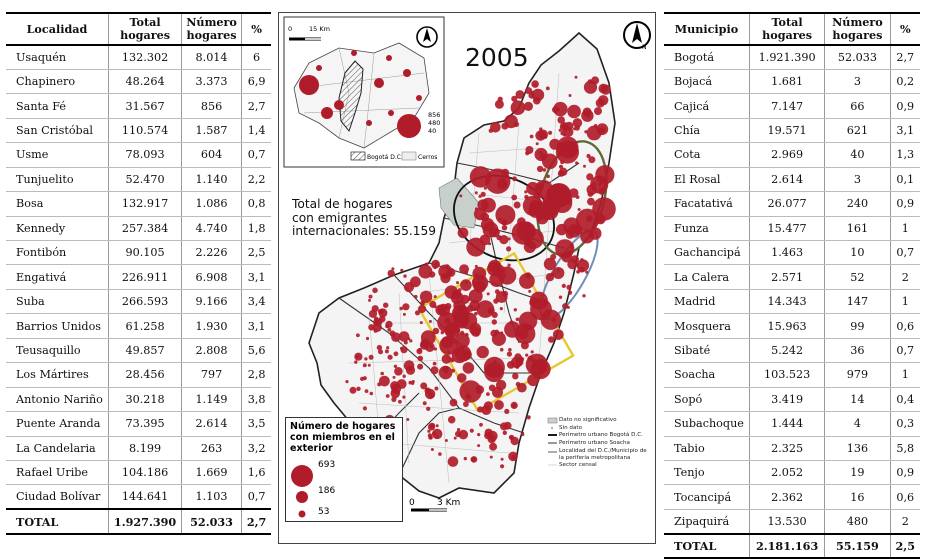 Image resolution: width=931 pixels, height=559 pixels. I want to click on table-cell: Santa Fé, so click(57, 106).